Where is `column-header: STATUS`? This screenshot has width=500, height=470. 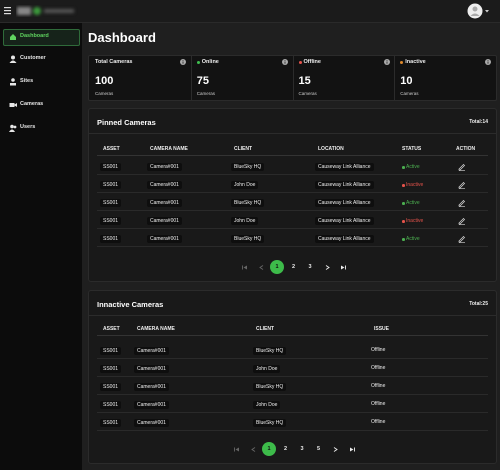 column-header: STATUS is located at coordinates (412, 149).